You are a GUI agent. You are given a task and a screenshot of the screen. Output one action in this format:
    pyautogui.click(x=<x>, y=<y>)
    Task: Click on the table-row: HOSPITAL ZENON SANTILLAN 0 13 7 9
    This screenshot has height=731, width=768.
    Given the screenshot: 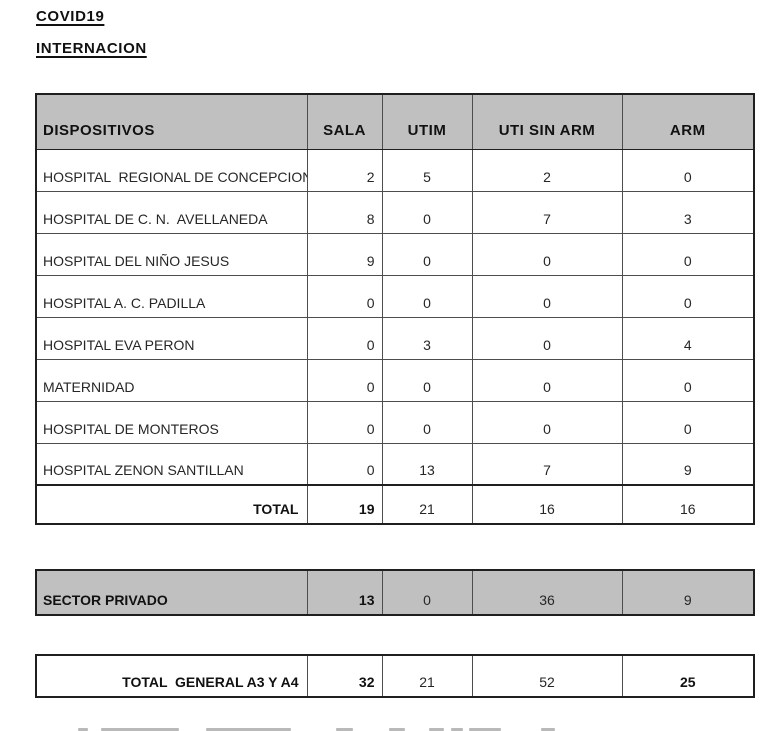 What is the action you would take?
    pyautogui.click(x=395, y=464)
    